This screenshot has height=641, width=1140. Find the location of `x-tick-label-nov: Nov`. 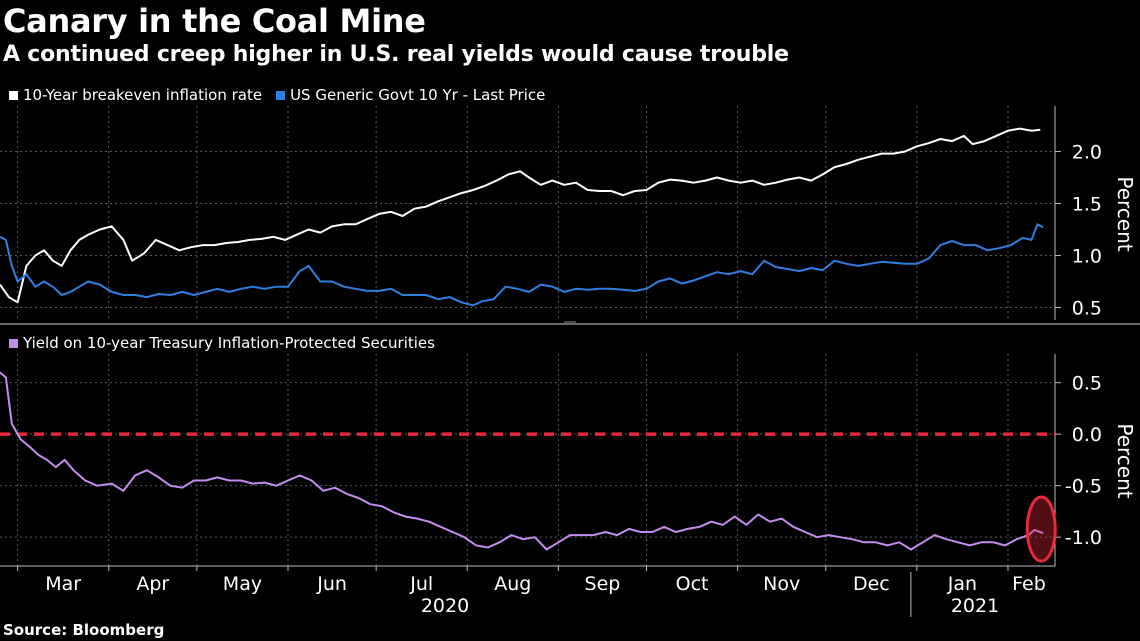

x-tick-label-nov: Nov is located at coordinates (781, 584).